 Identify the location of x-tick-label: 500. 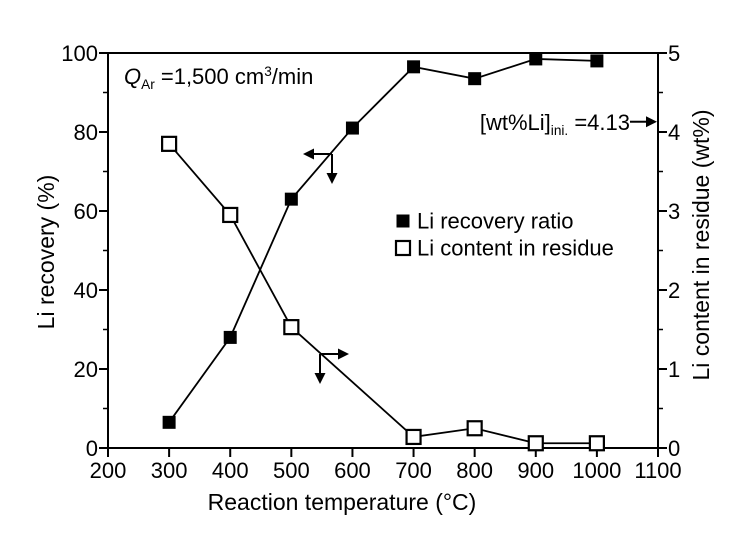
(291, 470).